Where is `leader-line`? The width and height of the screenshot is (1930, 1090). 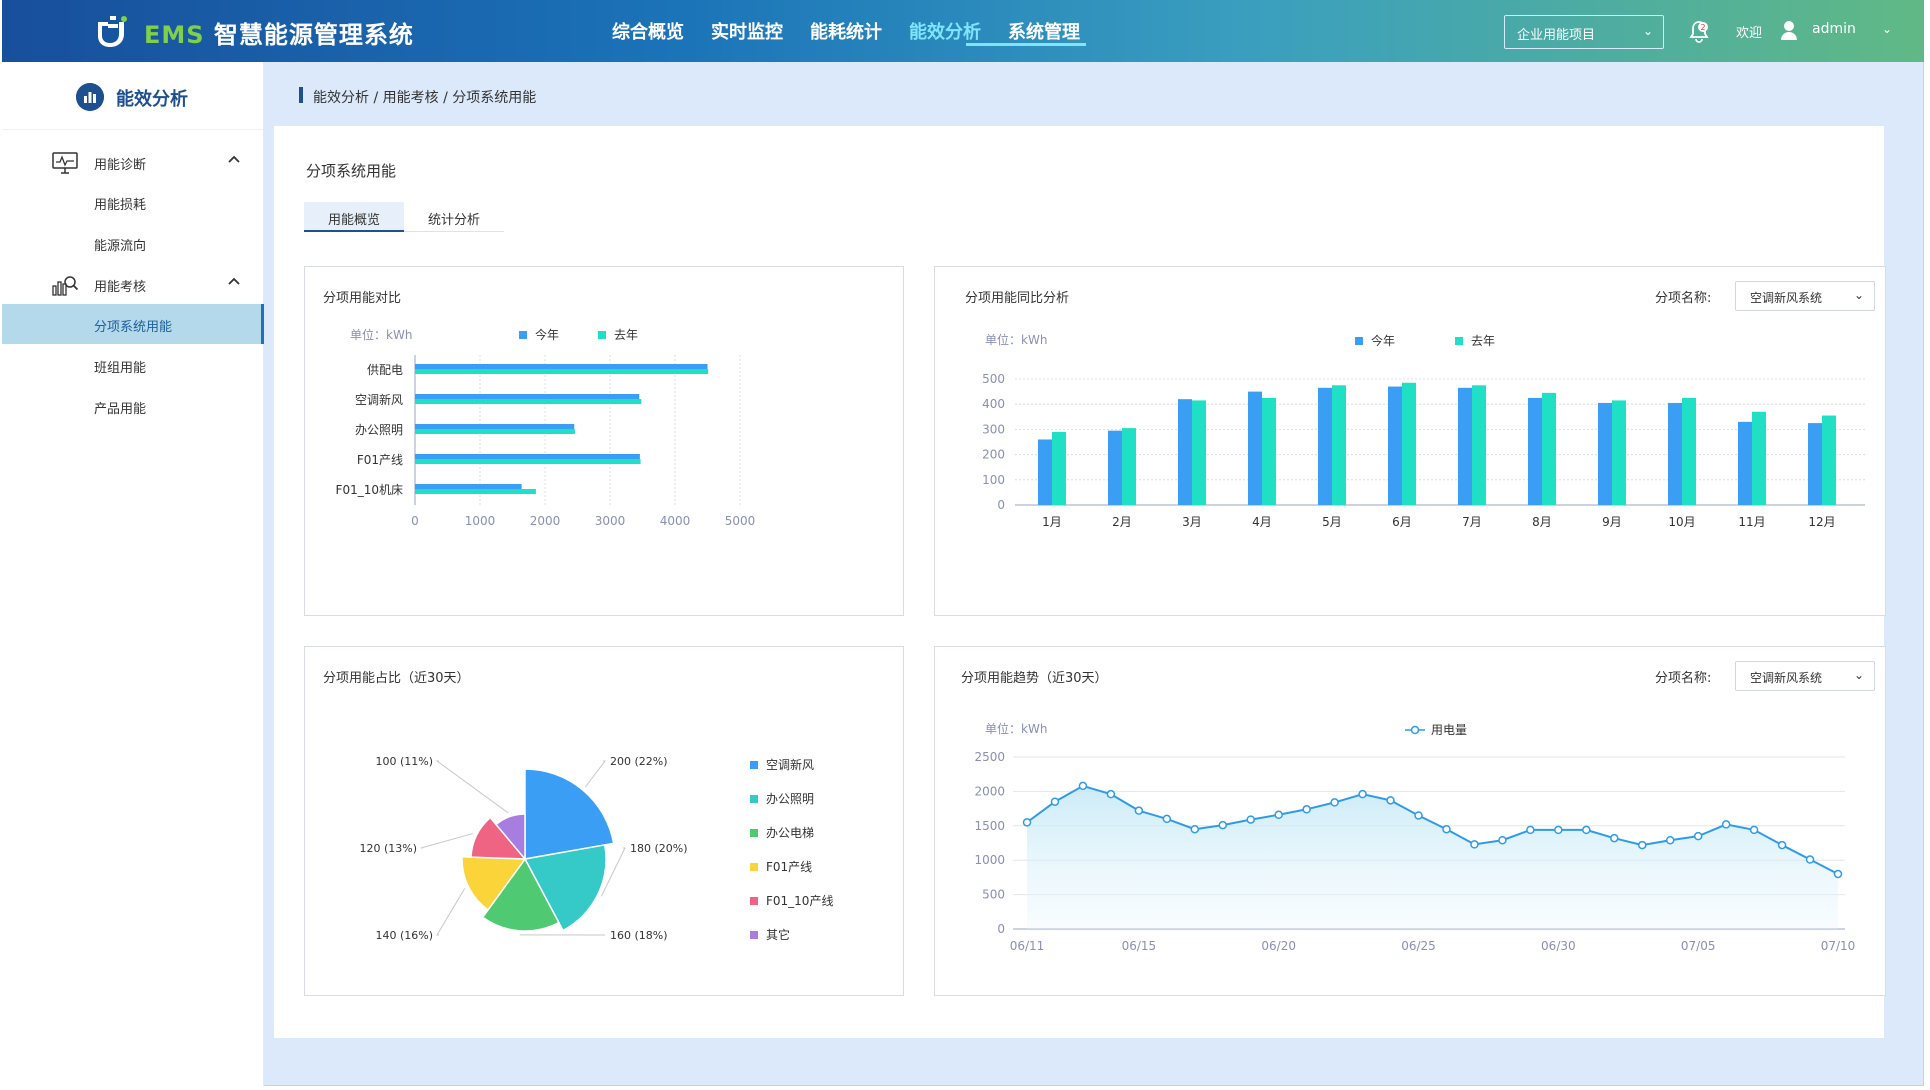 leader-line is located at coordinates (613, 872).